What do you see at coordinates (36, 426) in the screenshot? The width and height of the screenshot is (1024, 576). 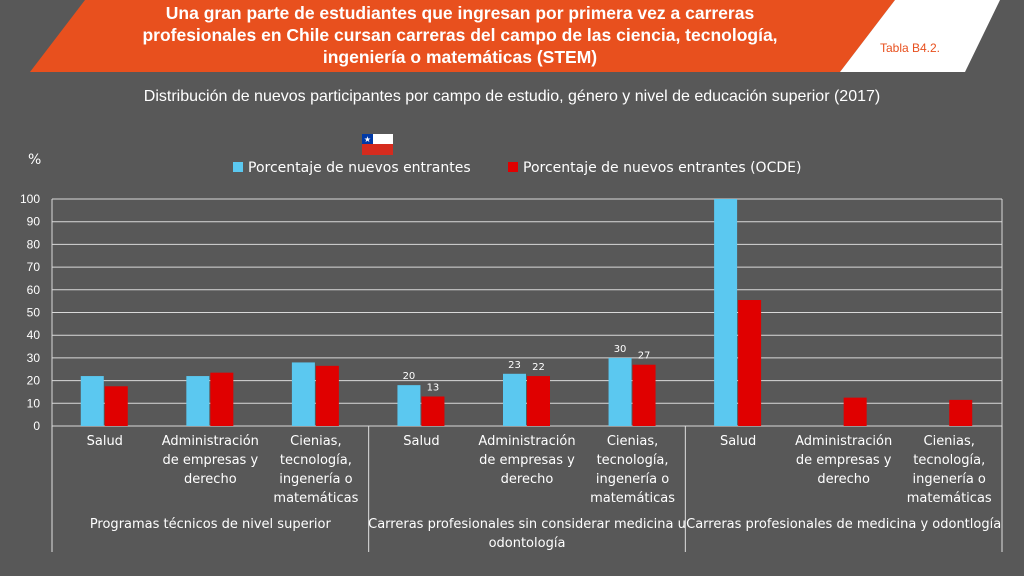 I see `y-tick-label: 0` at bounding box center [36, 426].